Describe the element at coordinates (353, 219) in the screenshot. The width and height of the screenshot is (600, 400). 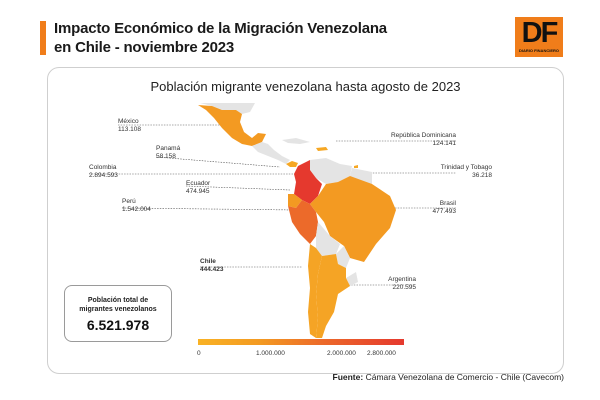
I see `country-brasil` at that location.